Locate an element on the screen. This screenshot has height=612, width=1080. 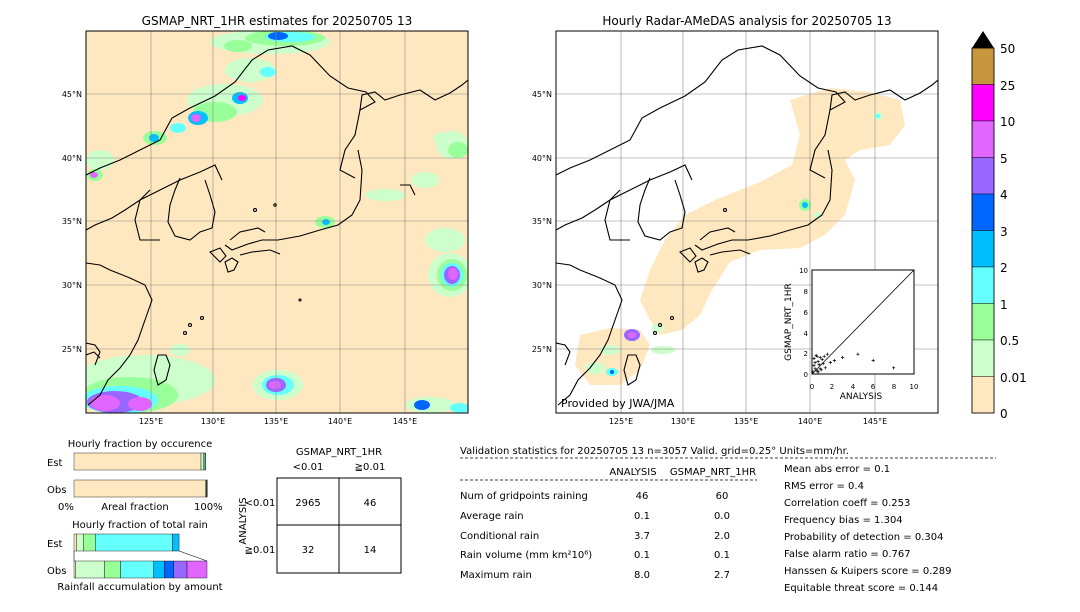
validation-score: RMS error = 0.4 is located at coordinates (824, 486).